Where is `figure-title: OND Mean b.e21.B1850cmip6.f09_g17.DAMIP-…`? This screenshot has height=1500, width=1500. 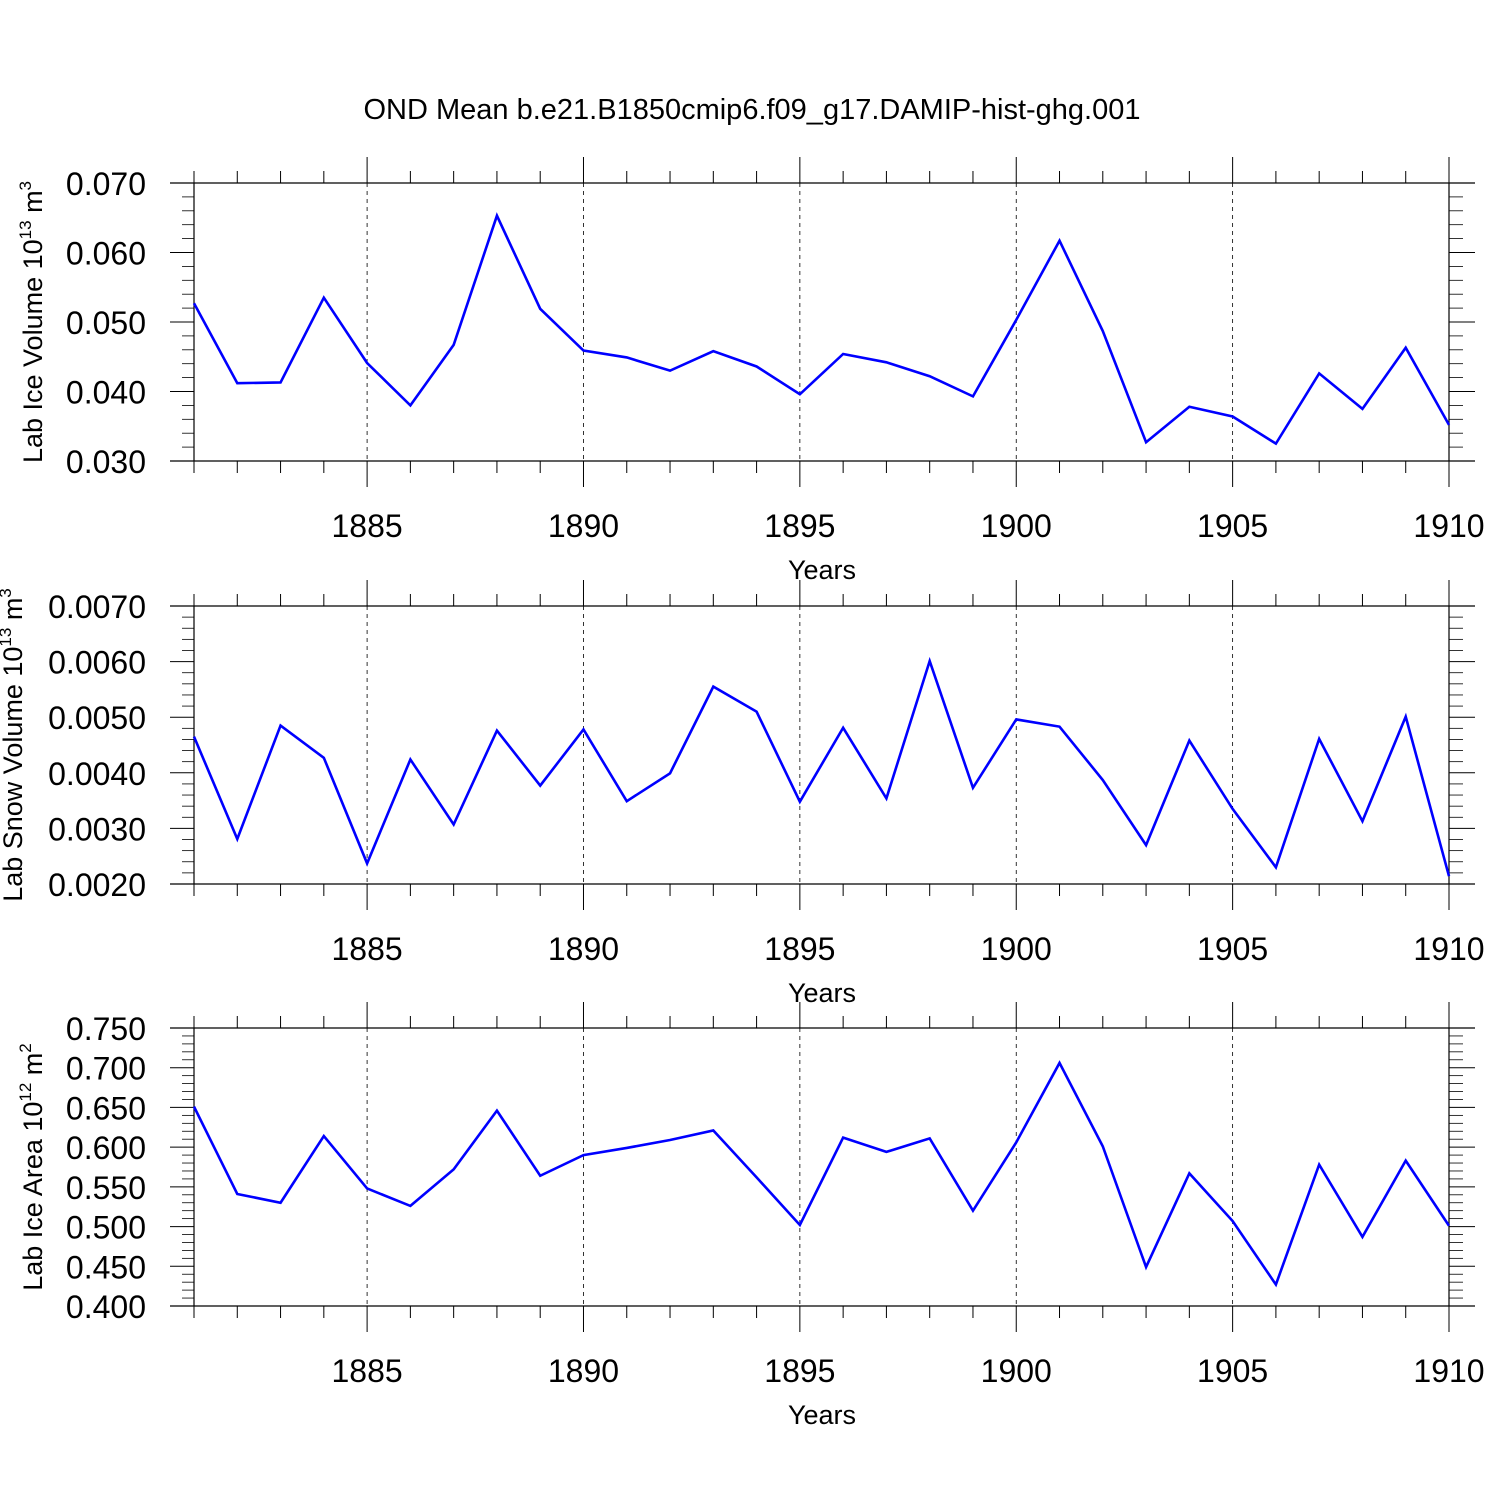 figure-title: OND Mean b.e21.B1850cmip6.f09_g17.DAMIP-… is located at coordinates (752, 110).